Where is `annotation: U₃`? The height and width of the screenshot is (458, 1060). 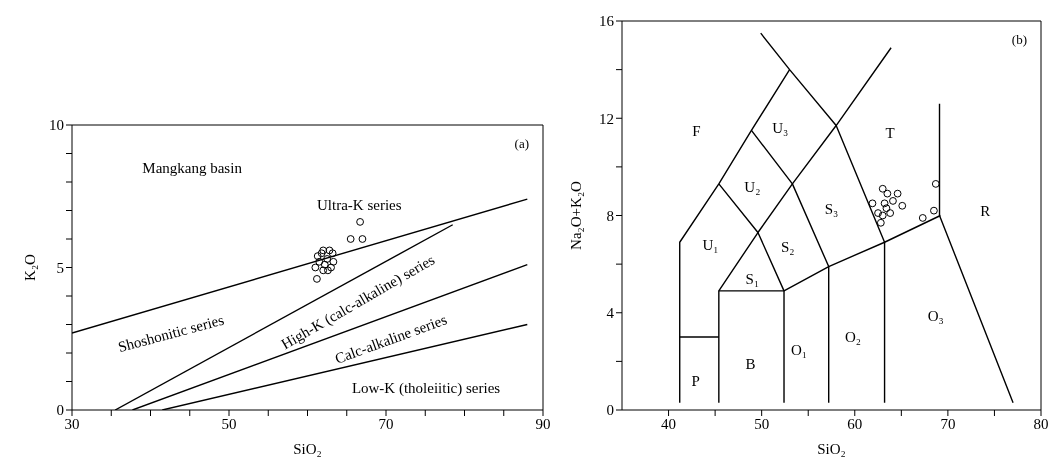 annotation: U₃ is located at coordinates (780, 128).